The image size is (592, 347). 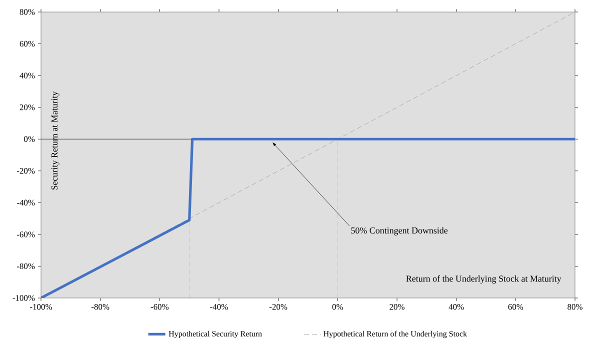 I want to click on y-tick-label: -80%, so click(x=25, y=266).